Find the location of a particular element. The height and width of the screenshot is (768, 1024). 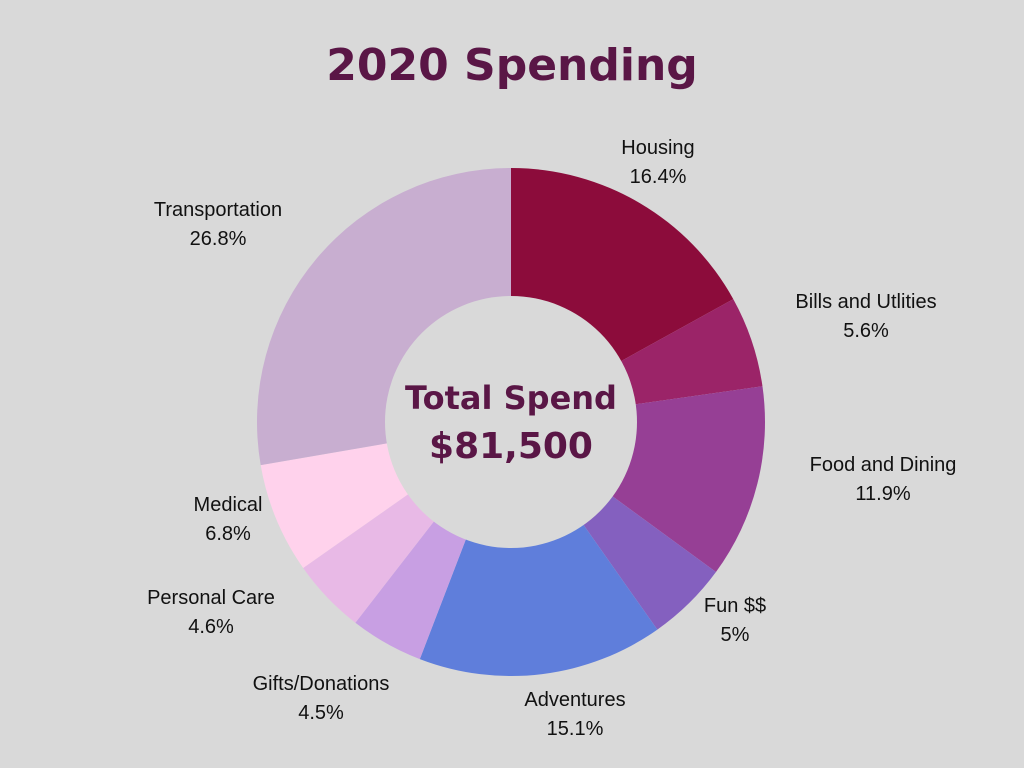

slice-label: Medical is located at coordinates (228, 505).